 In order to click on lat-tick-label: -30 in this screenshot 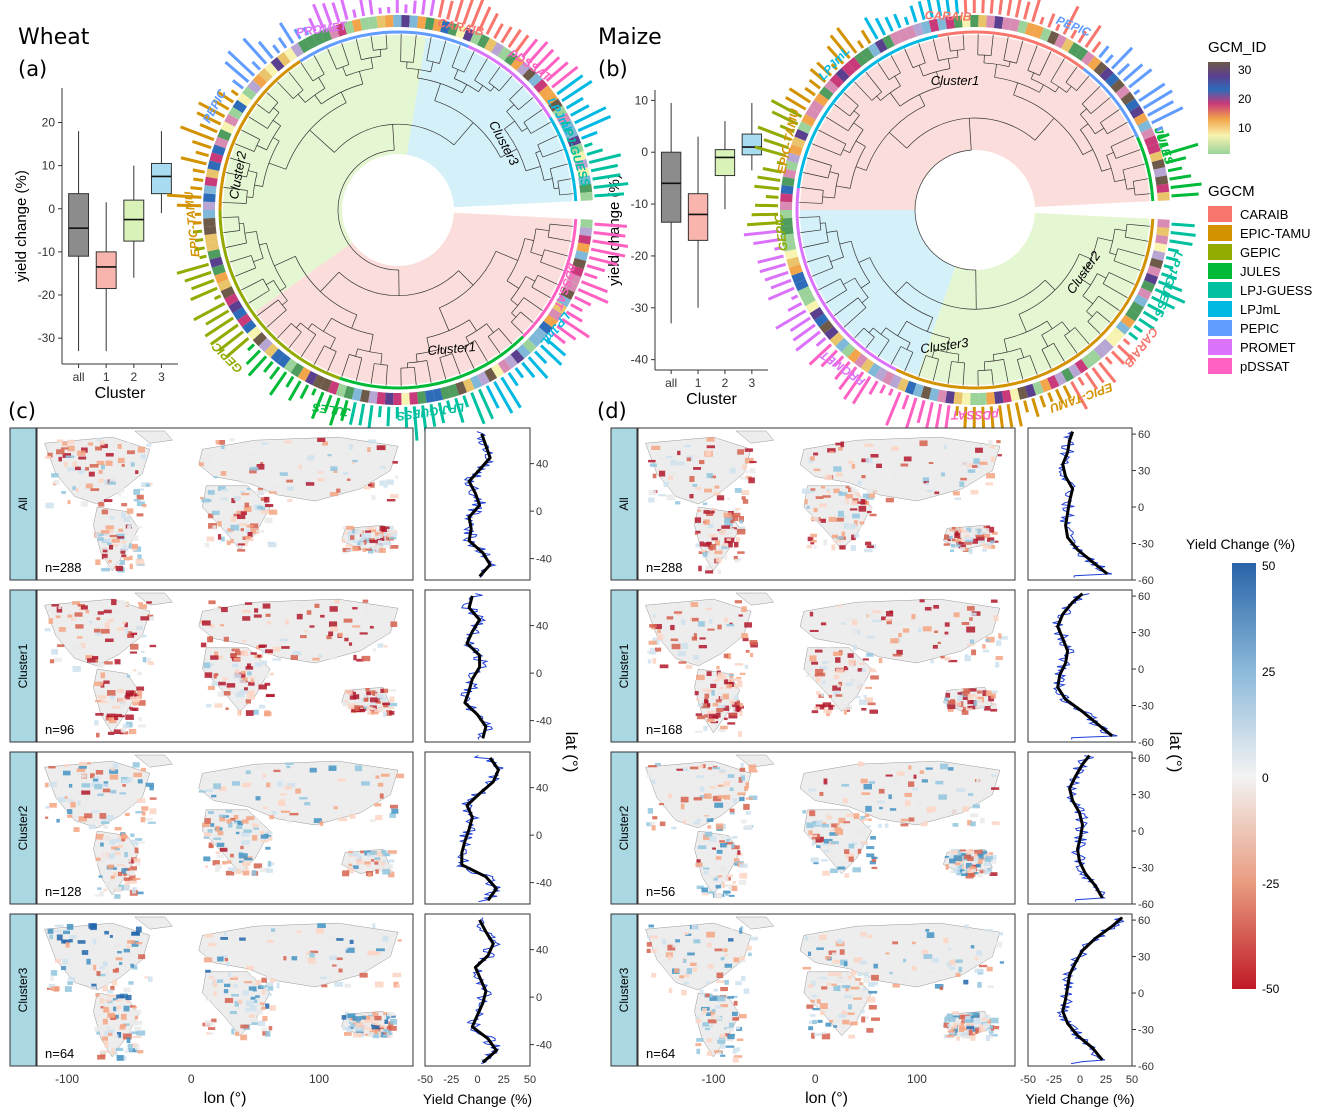, I will do `click(1146, 545)`.